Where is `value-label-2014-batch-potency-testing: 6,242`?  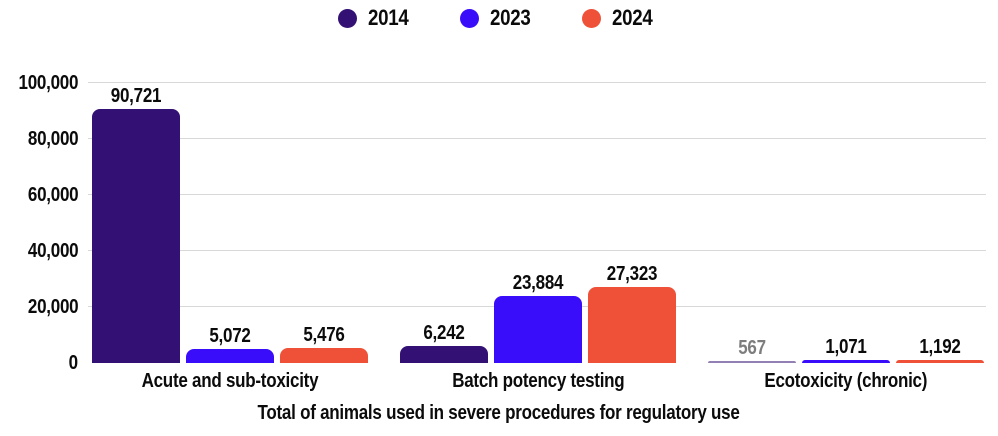 value-label-2014-batch-potency-testing: 6,242 is located at coordinates (444, 332).